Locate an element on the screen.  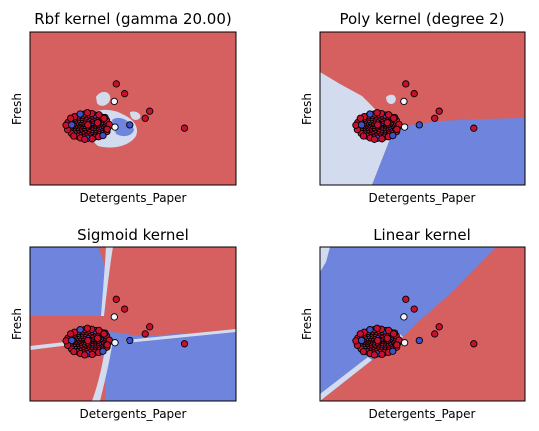
subplot-title: Rbf kernel (gamma 20.00) is located at coordinates (133, 19).